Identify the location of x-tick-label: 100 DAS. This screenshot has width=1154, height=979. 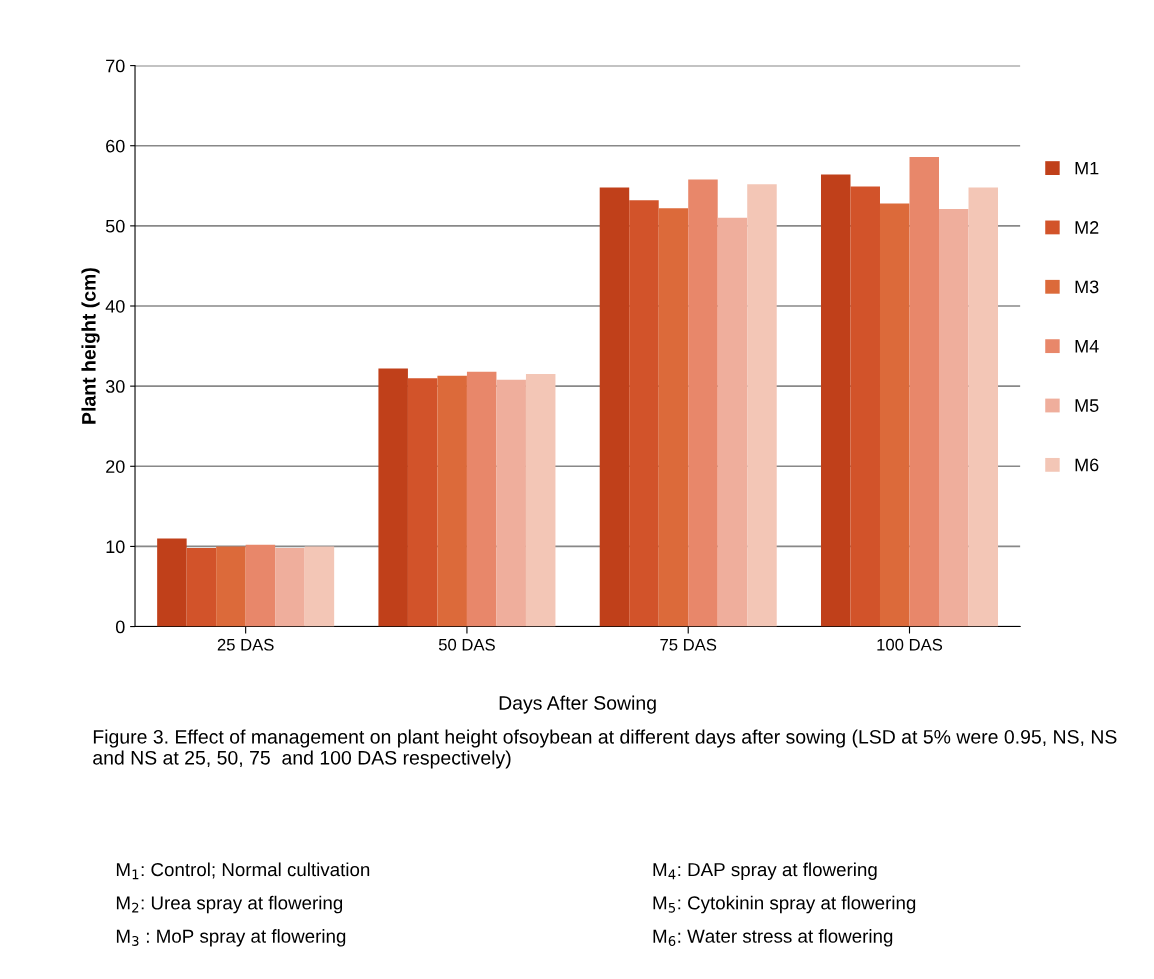
(910, 644).